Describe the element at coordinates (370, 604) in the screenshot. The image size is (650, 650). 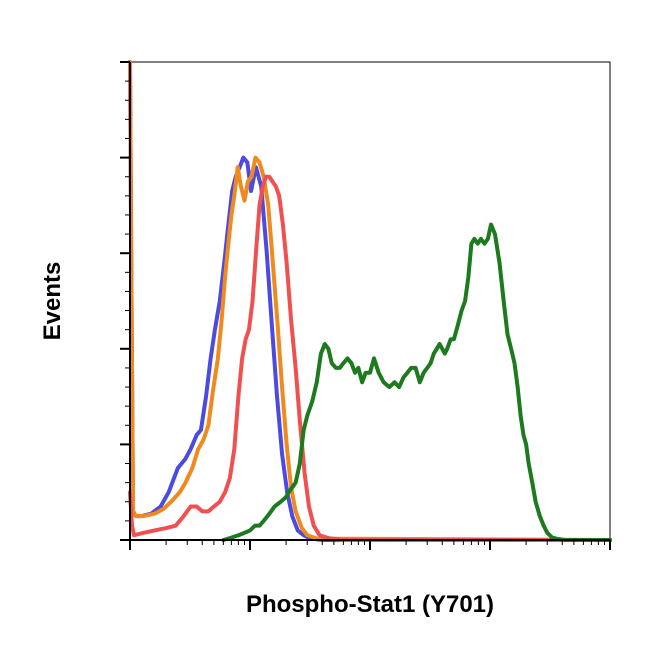
I see `x-axis-label: Phospho-Stat1 (Y701)` at that location.